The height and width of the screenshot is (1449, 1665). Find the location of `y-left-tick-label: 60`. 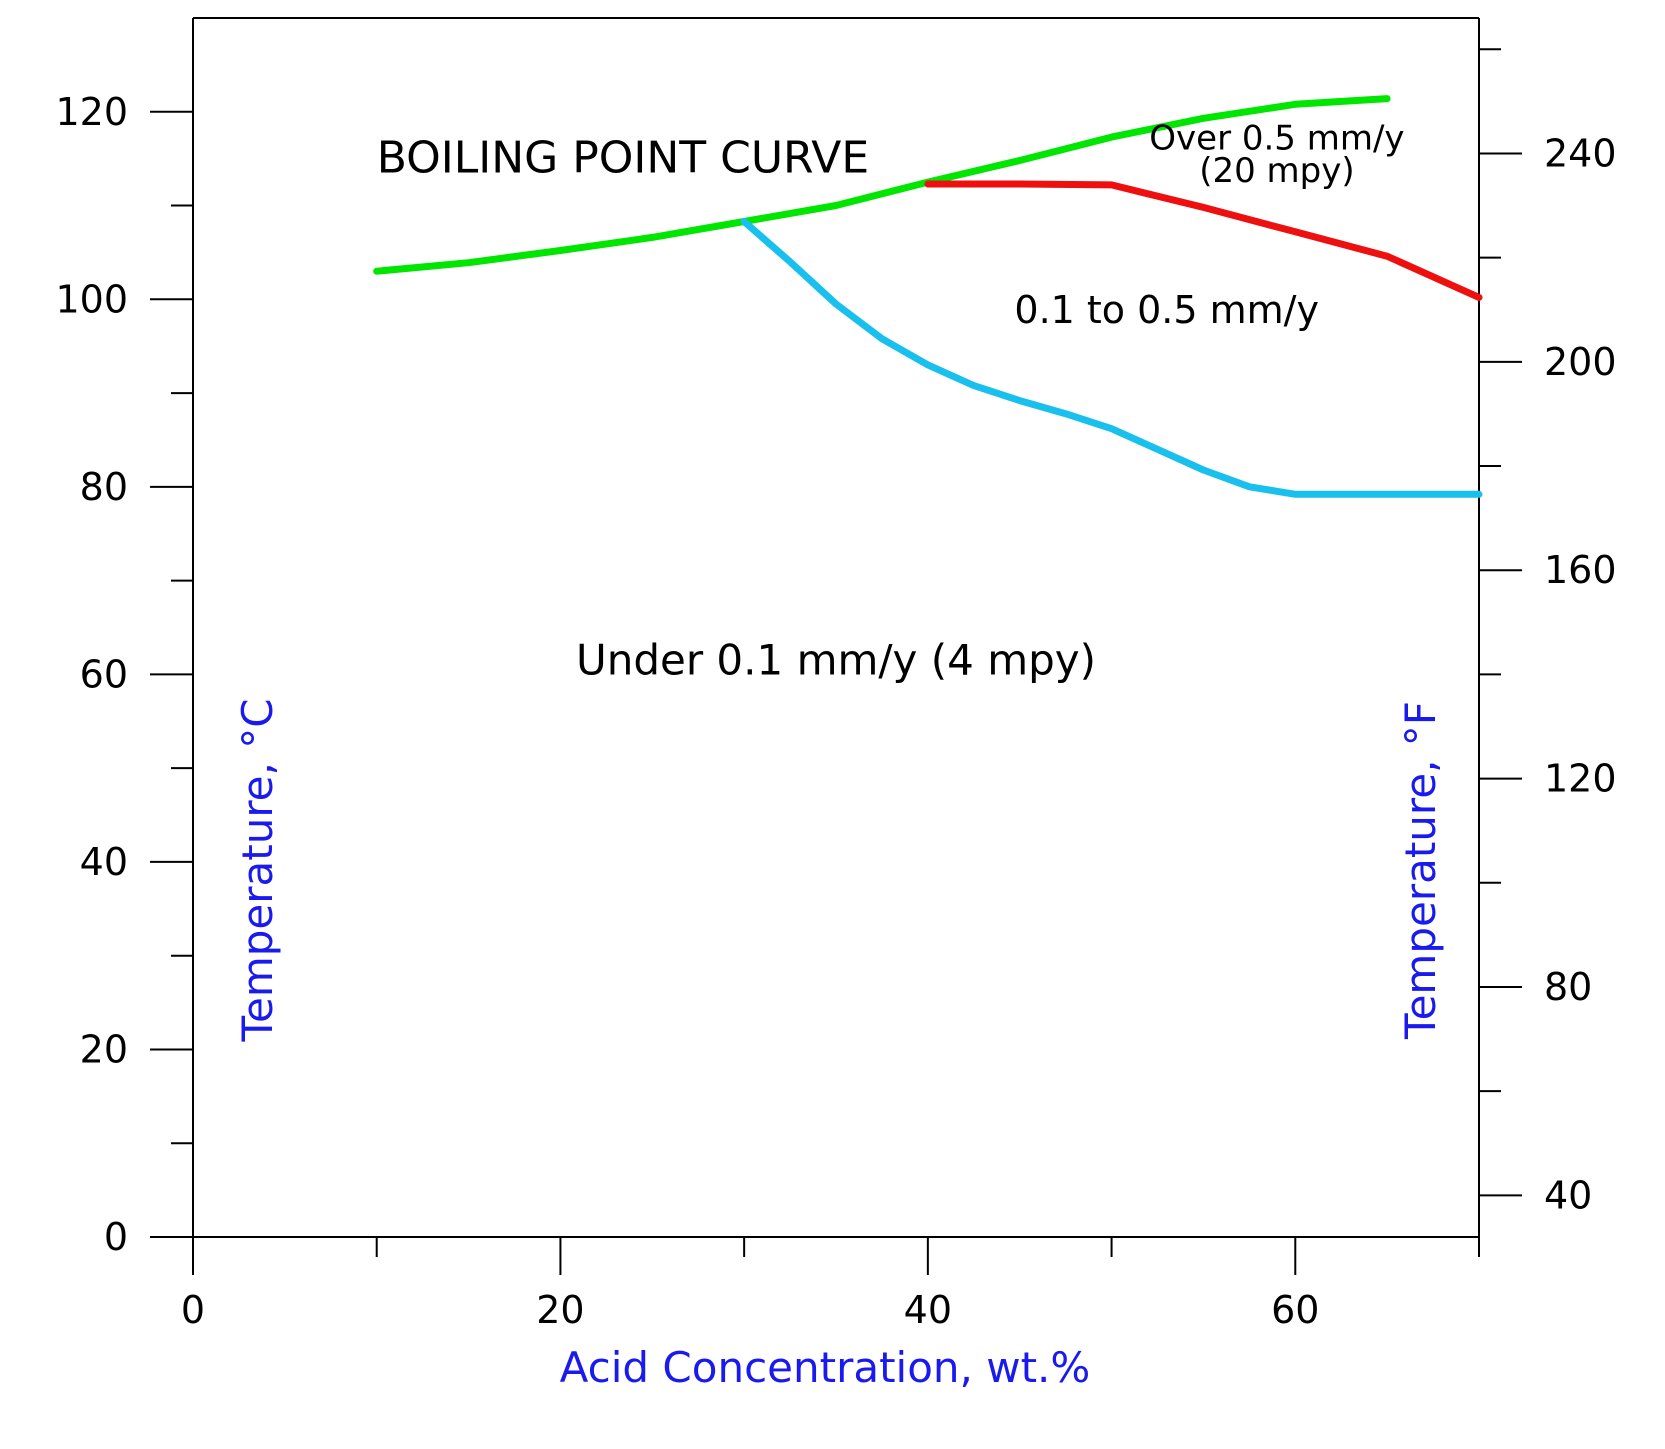

y-left-tick-label: 60 is located at coordinates (104, 674).